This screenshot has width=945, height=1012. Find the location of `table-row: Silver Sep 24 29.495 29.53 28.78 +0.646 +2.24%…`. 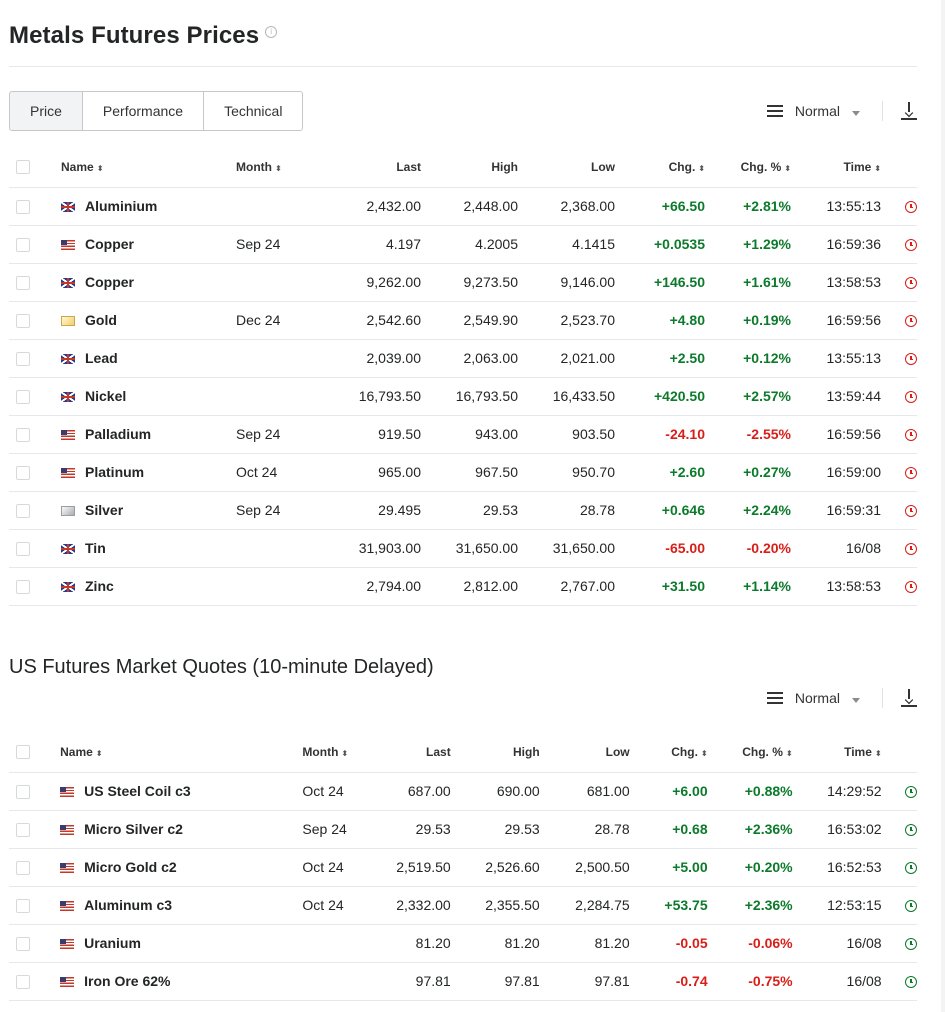

table-row: Silver Sep 24 29.495 29.53 28.78 +0.646 +2.24%… is located at coordinates (463, 510).